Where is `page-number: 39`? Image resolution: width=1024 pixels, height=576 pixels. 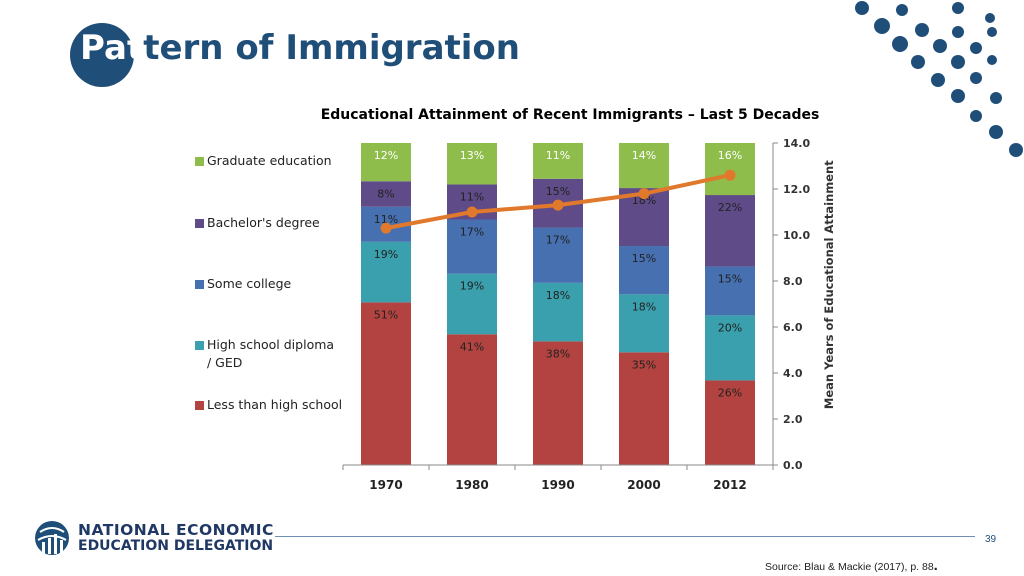 page-number: 39 is located at coordinates (991, 539).